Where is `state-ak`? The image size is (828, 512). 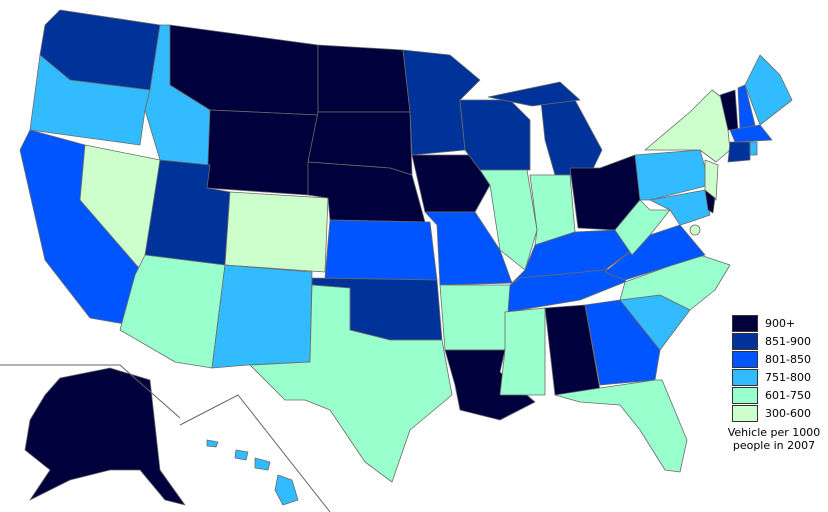 state-ak is located at coordinates (105, 436).